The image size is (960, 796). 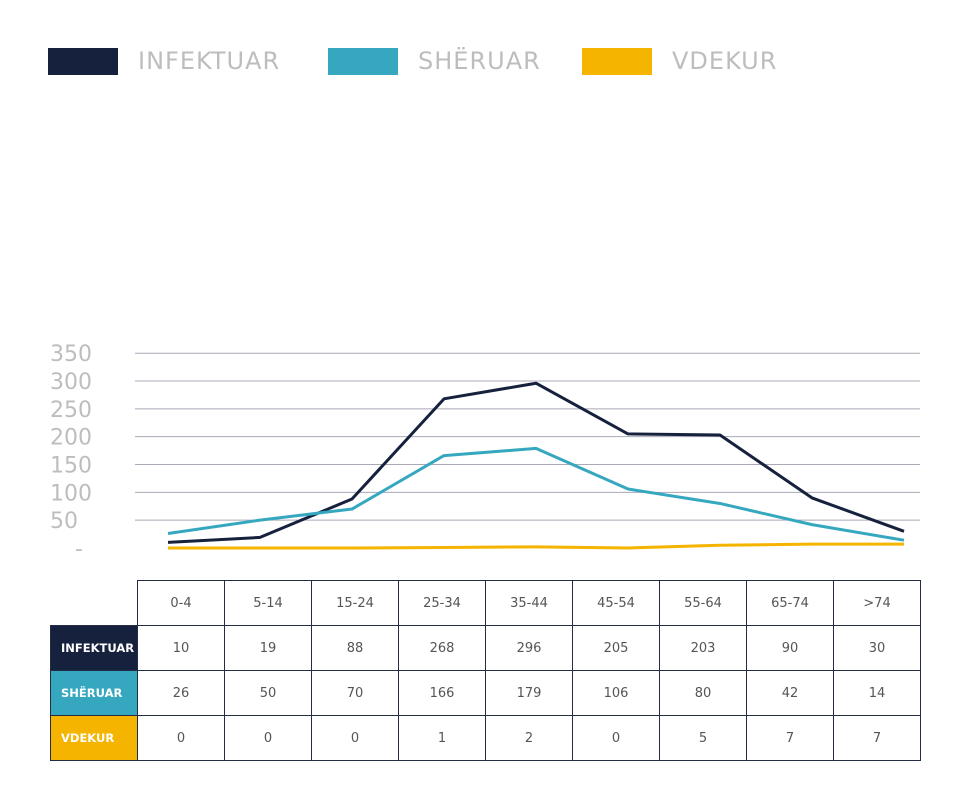 What do you see at coordinates (725, 61) in the screenshot?
I see `legend-label-vdekur: VDEKUR` at bounding box center [725, 61].